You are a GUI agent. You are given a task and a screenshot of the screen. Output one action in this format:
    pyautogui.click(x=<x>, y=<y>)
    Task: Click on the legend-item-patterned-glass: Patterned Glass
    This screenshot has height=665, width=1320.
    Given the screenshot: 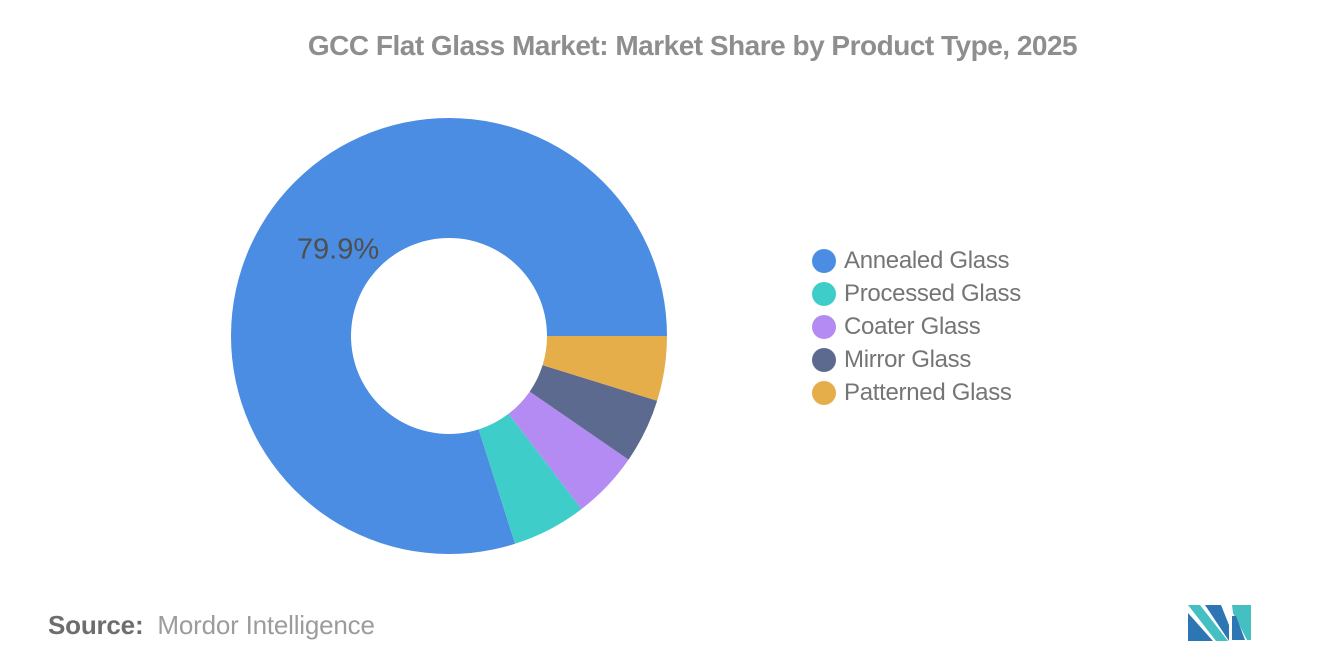 What is the action you would take?
    pyautogui.click(x=916, y=392)
    